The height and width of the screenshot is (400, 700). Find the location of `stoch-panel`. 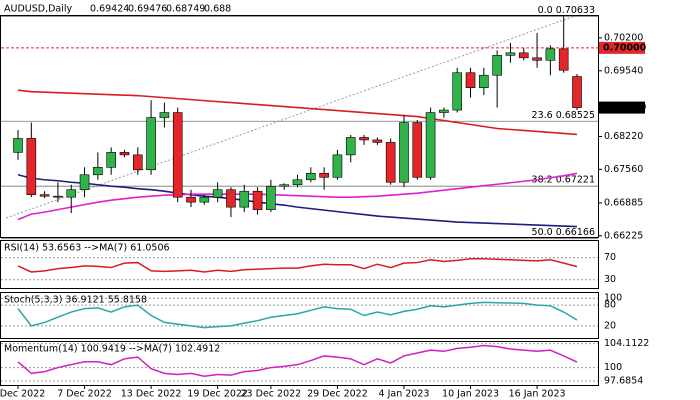

stoch-panel is located at coordinates (299, 315).